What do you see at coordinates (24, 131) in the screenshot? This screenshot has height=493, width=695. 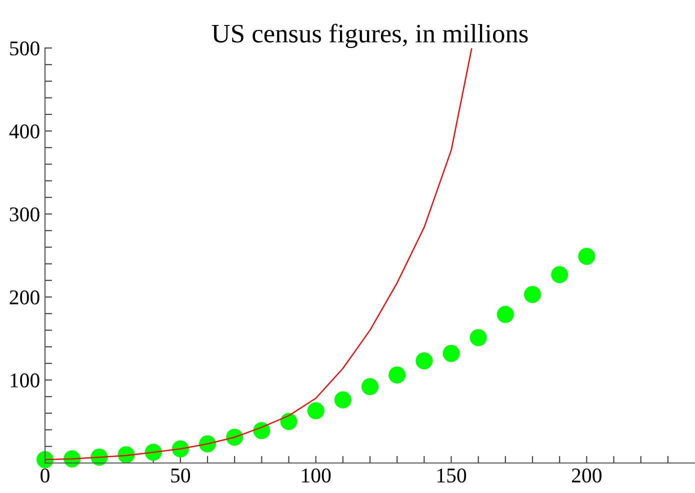 I see `y-tick-label: 400` at bounding box center [24, 131].